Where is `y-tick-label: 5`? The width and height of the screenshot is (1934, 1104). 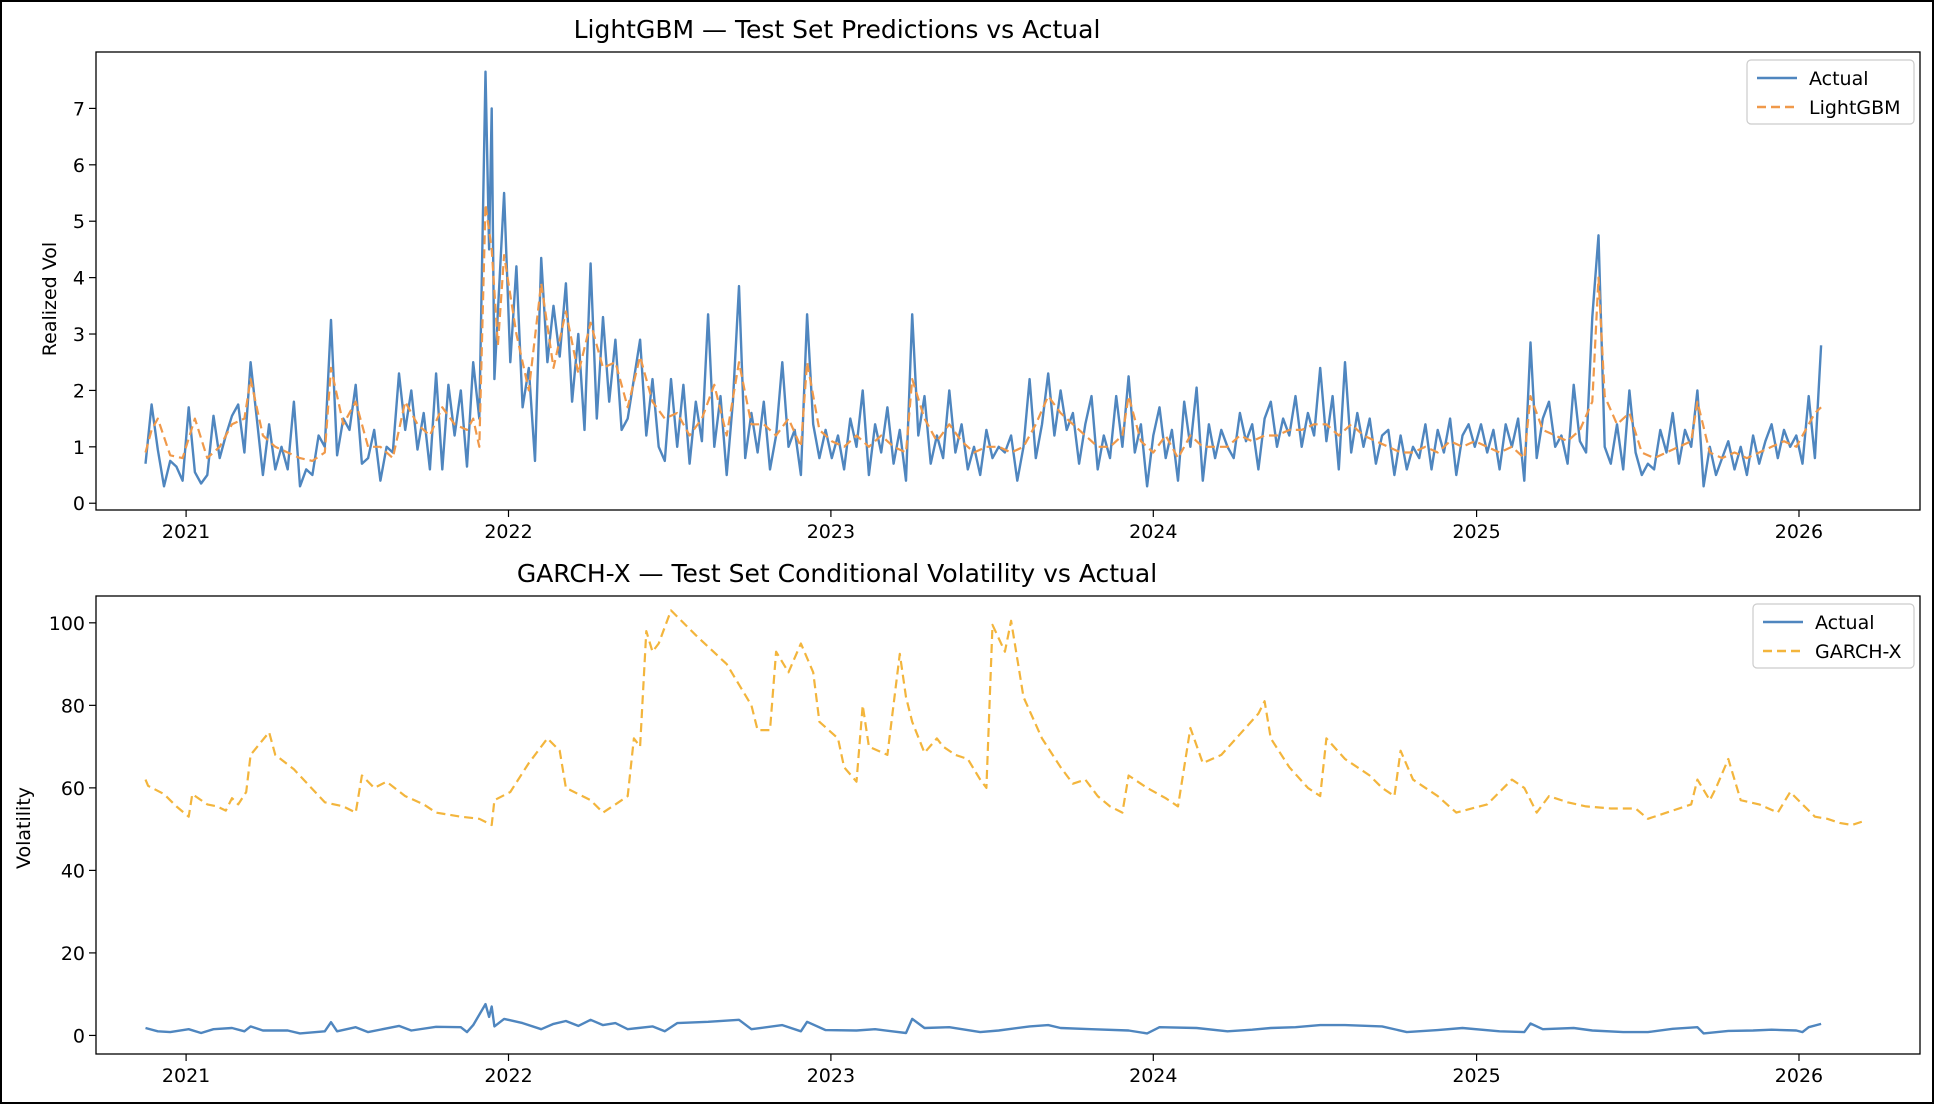
y-tick-label: 5 is located at coordinates (79, 222).